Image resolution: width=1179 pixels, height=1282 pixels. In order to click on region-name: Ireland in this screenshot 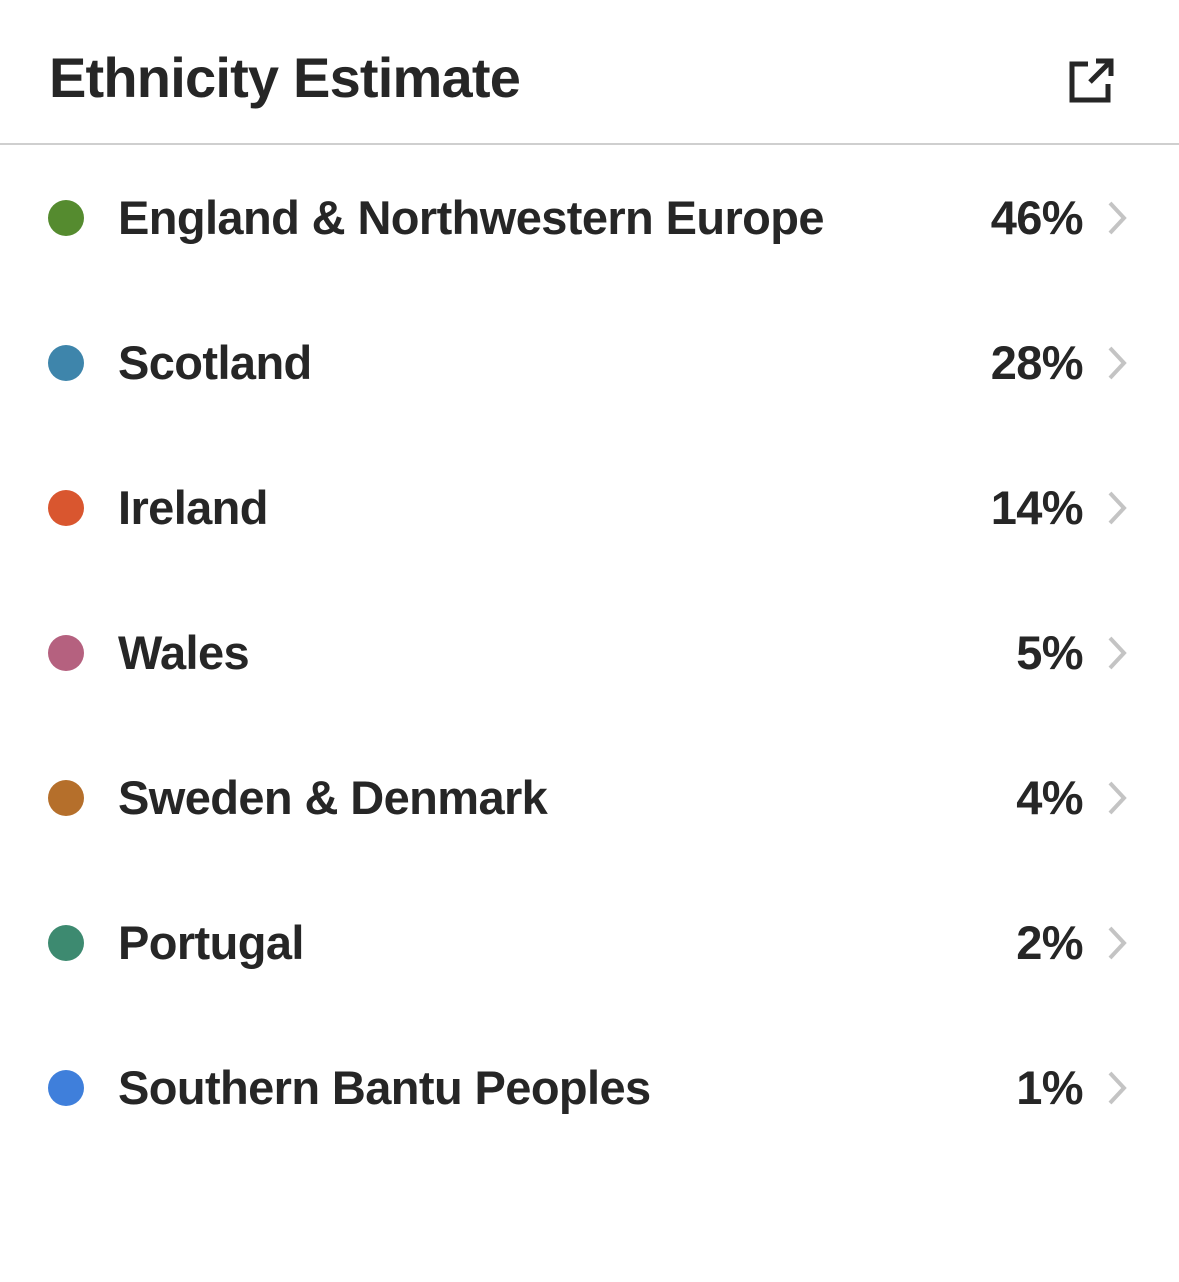, I will do `click(193, 507)`.